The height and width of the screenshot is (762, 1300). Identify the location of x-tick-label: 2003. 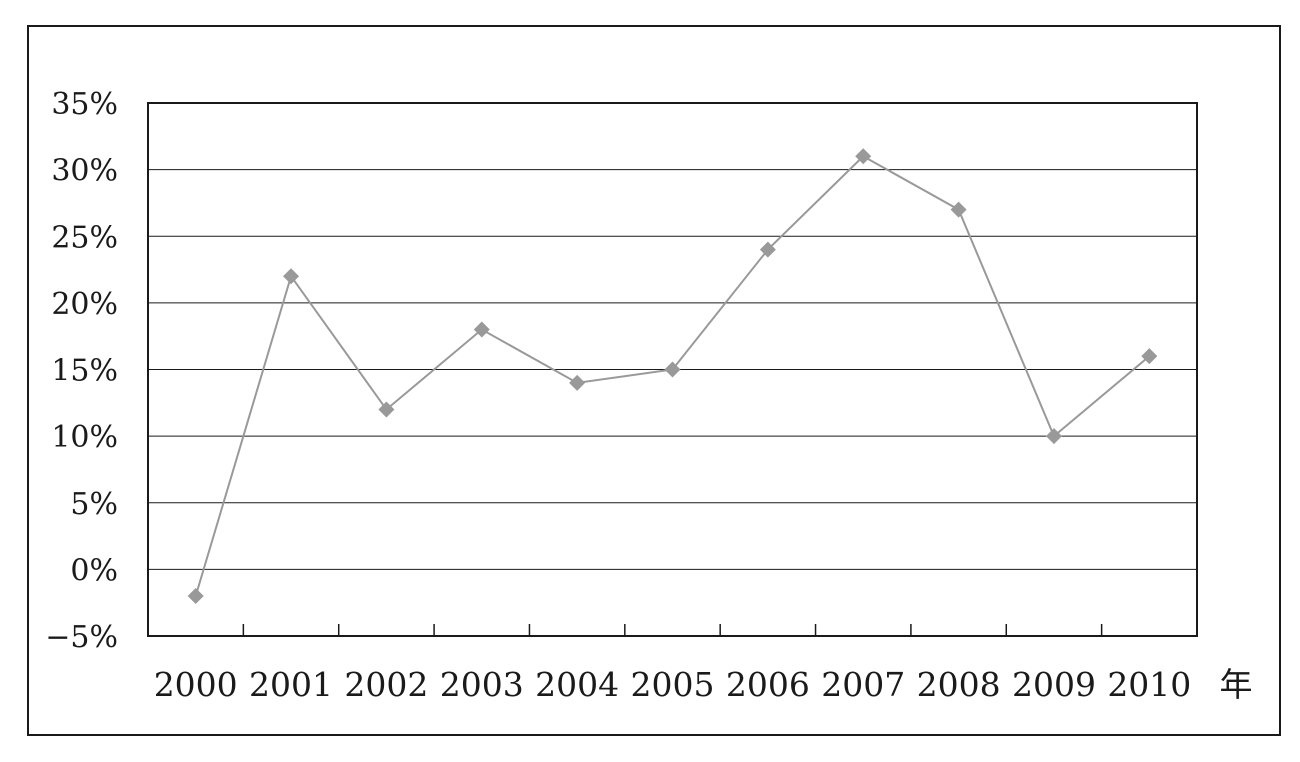
(482, 684).